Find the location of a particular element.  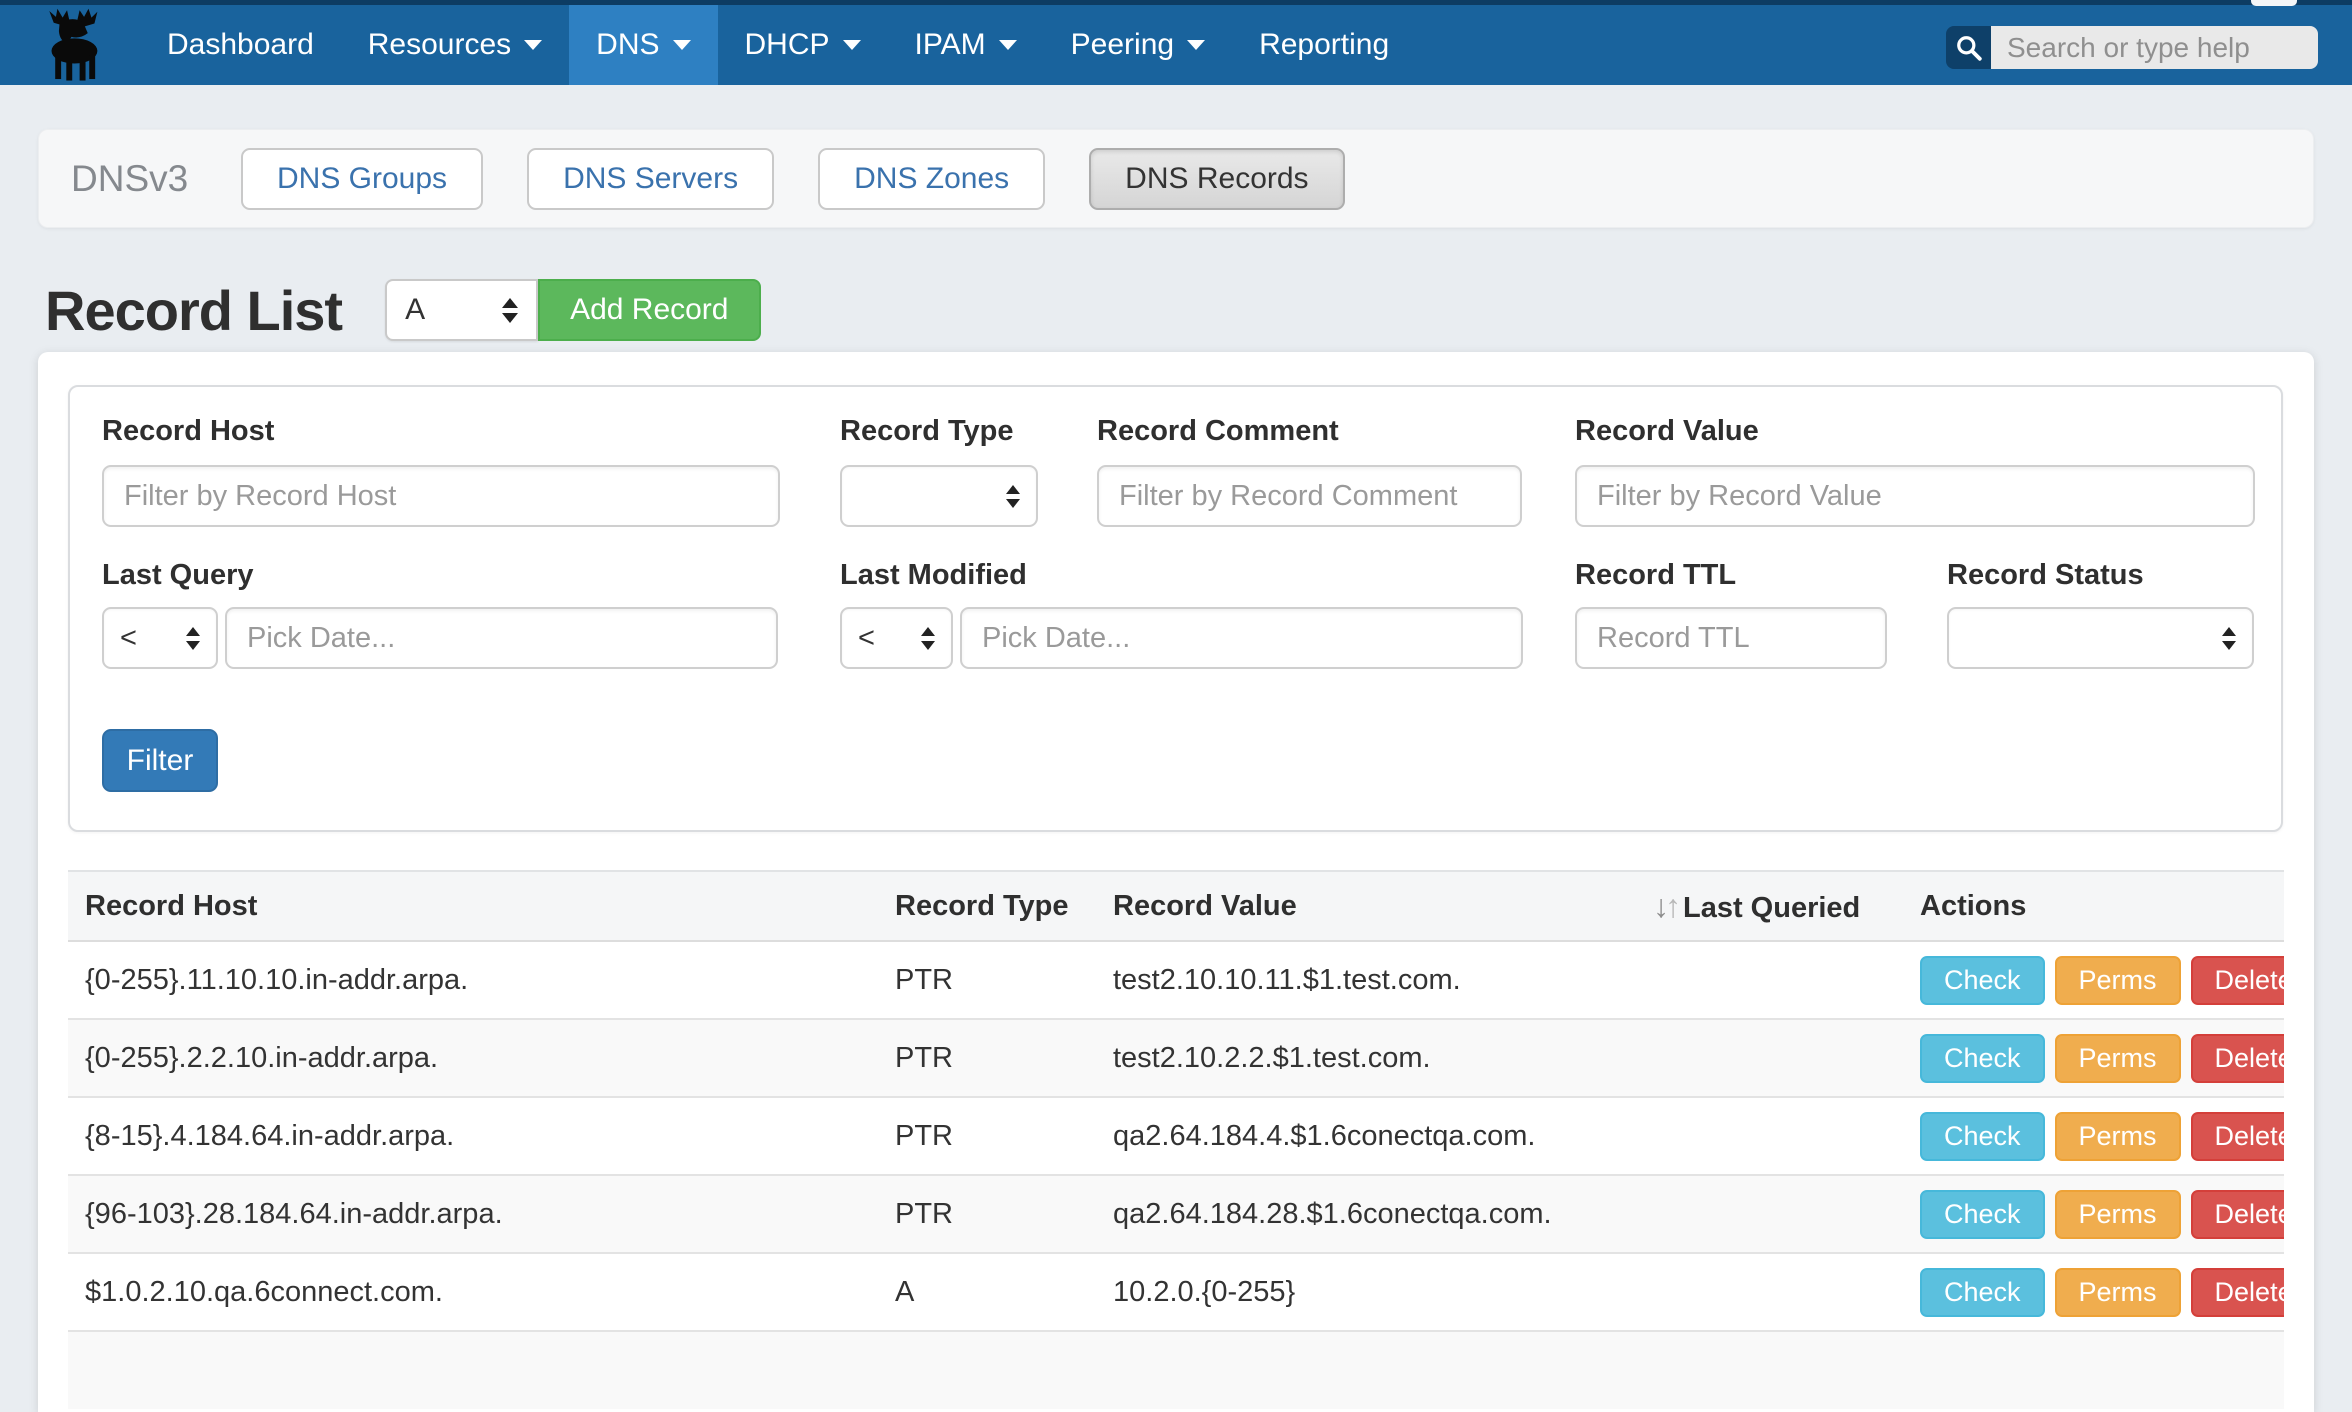

nav-item-label: Reporting is located at coordinates (1324, 44).